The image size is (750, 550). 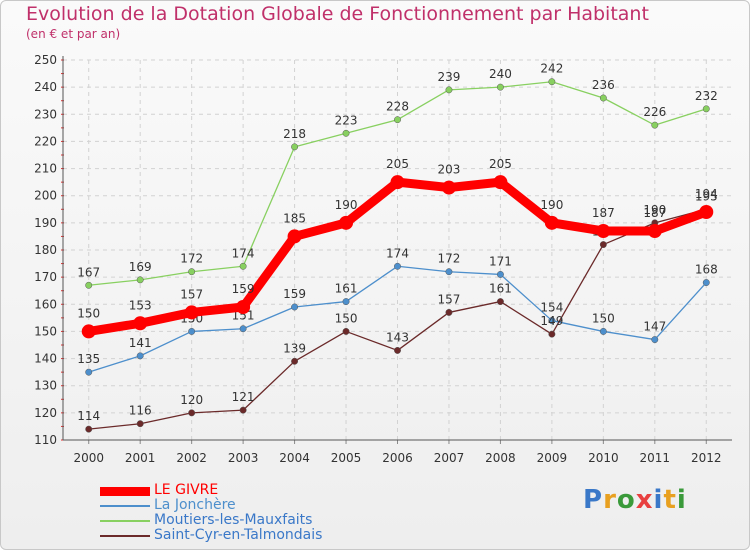 I want to click on data-label: 203, so click(x=449, y=170).